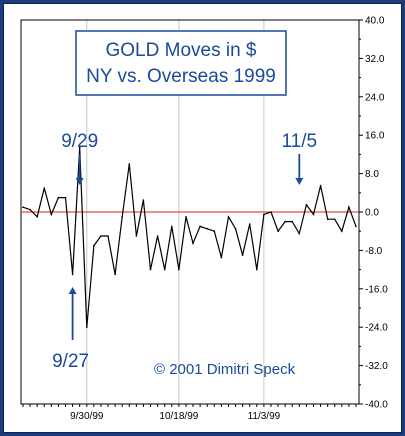 This screenshot has height=436, width=405. Describe the element at coordinates (300, 141) in the screenshot. I see `annotation-label-1: 11/5` at that location.